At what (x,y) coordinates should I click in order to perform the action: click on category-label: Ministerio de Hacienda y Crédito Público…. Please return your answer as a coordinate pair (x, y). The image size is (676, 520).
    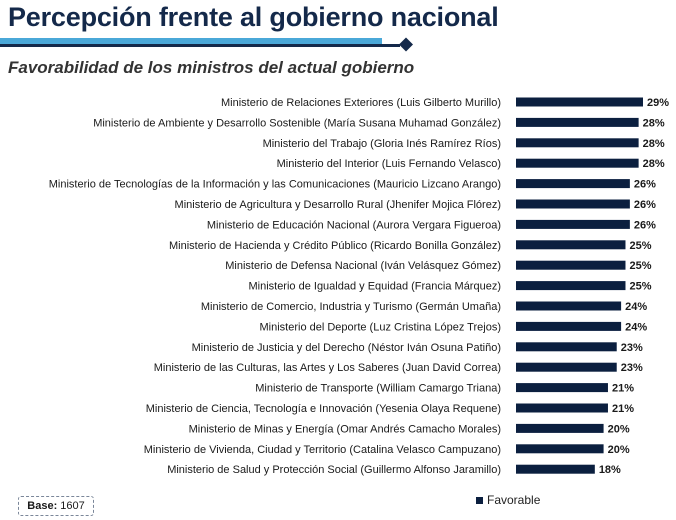
    Looking at the image, I should click on (335, 246).